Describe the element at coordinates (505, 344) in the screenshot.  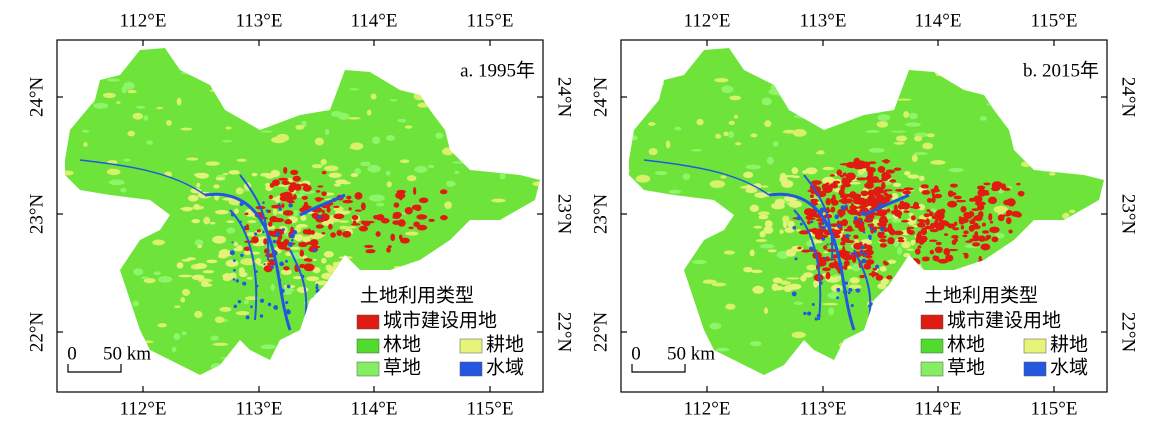
I see `legend-item: 耕地` at that location.